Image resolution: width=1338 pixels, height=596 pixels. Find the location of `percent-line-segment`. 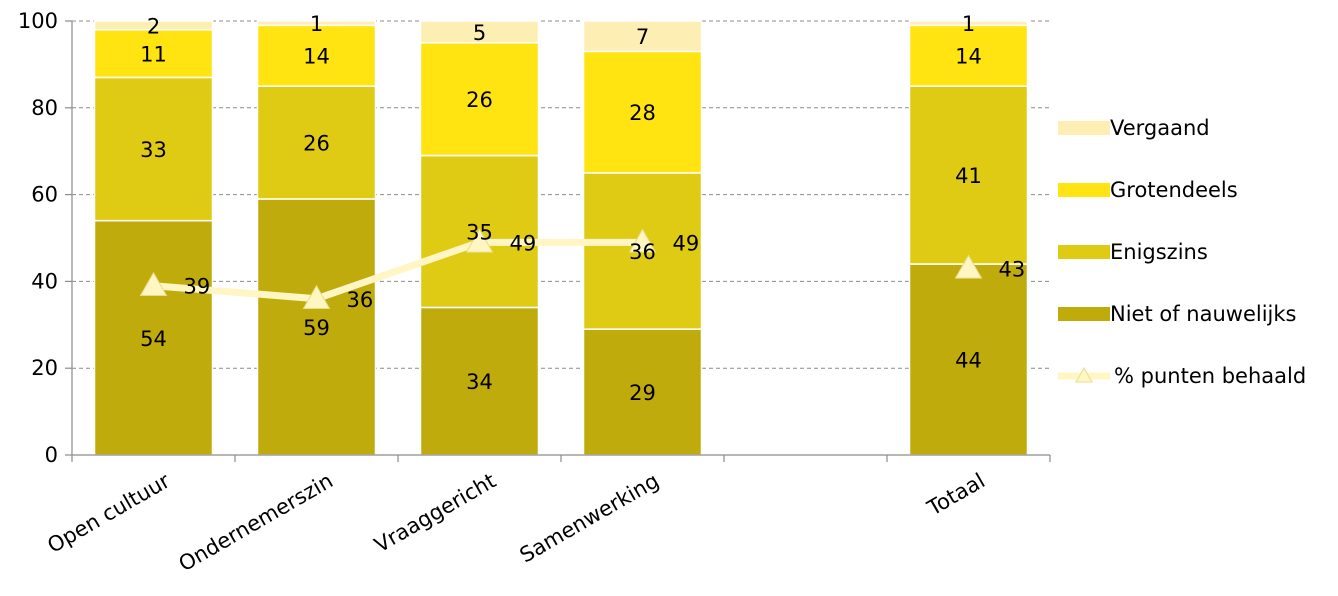

percent-line-segment is located at coordinates (398, 270).